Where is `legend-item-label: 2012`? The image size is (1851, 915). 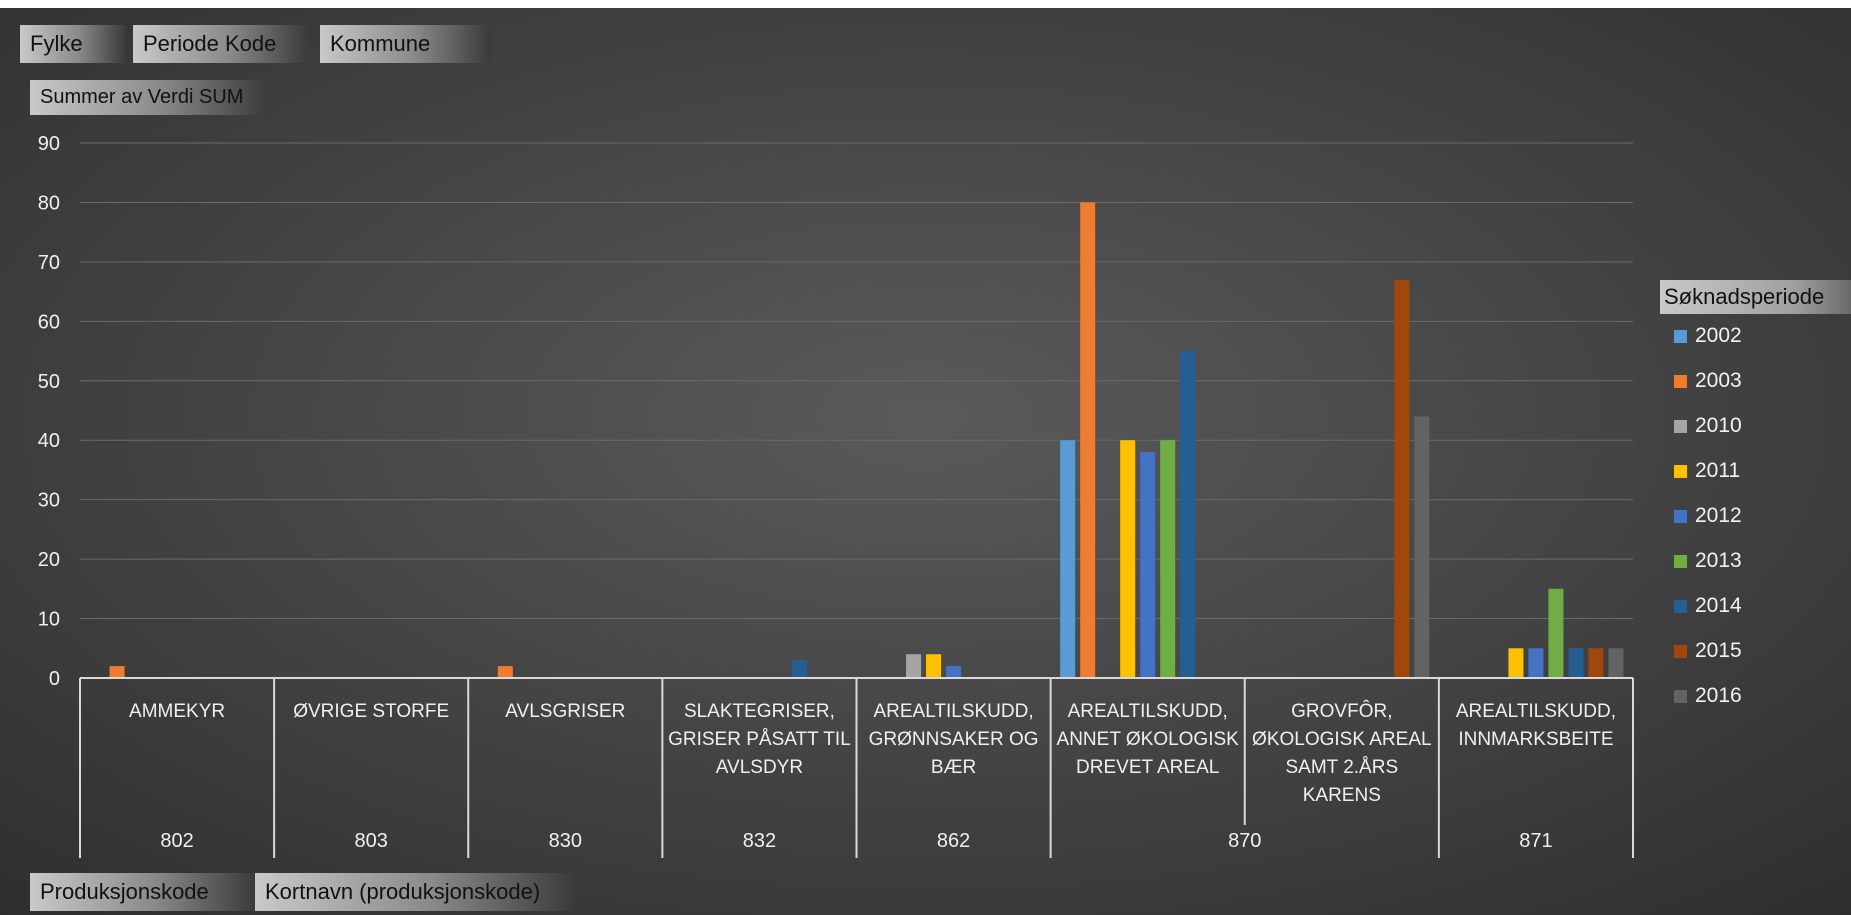 legend-item-label: 2012 is located at coordinates (1718, 515).